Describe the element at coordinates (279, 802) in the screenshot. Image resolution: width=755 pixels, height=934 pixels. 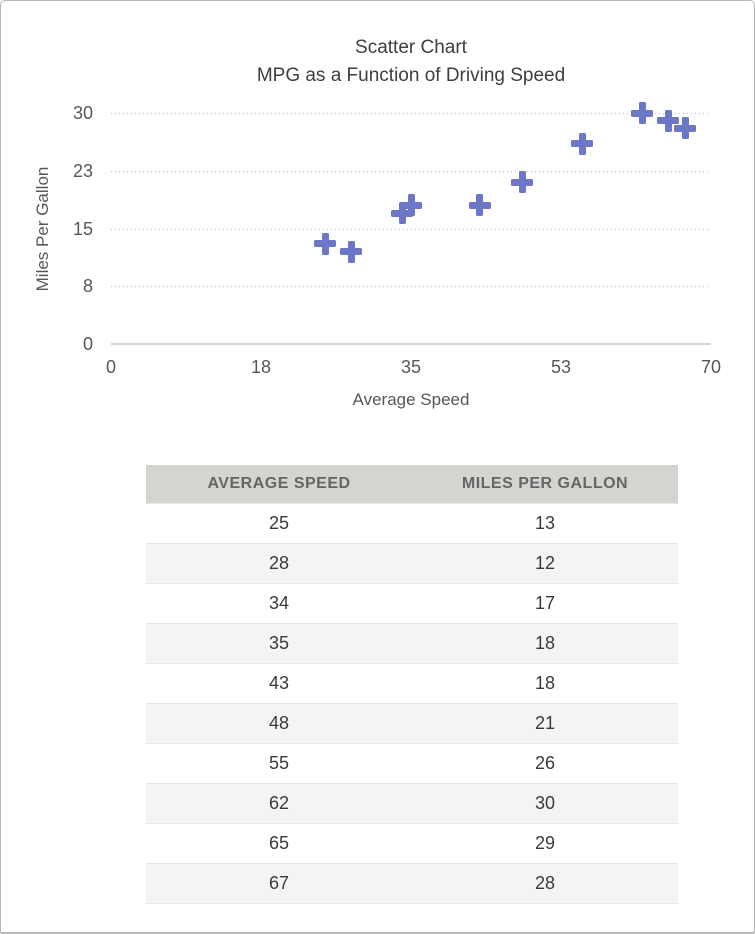
I see `table-cell-7-0: 62` at that location.